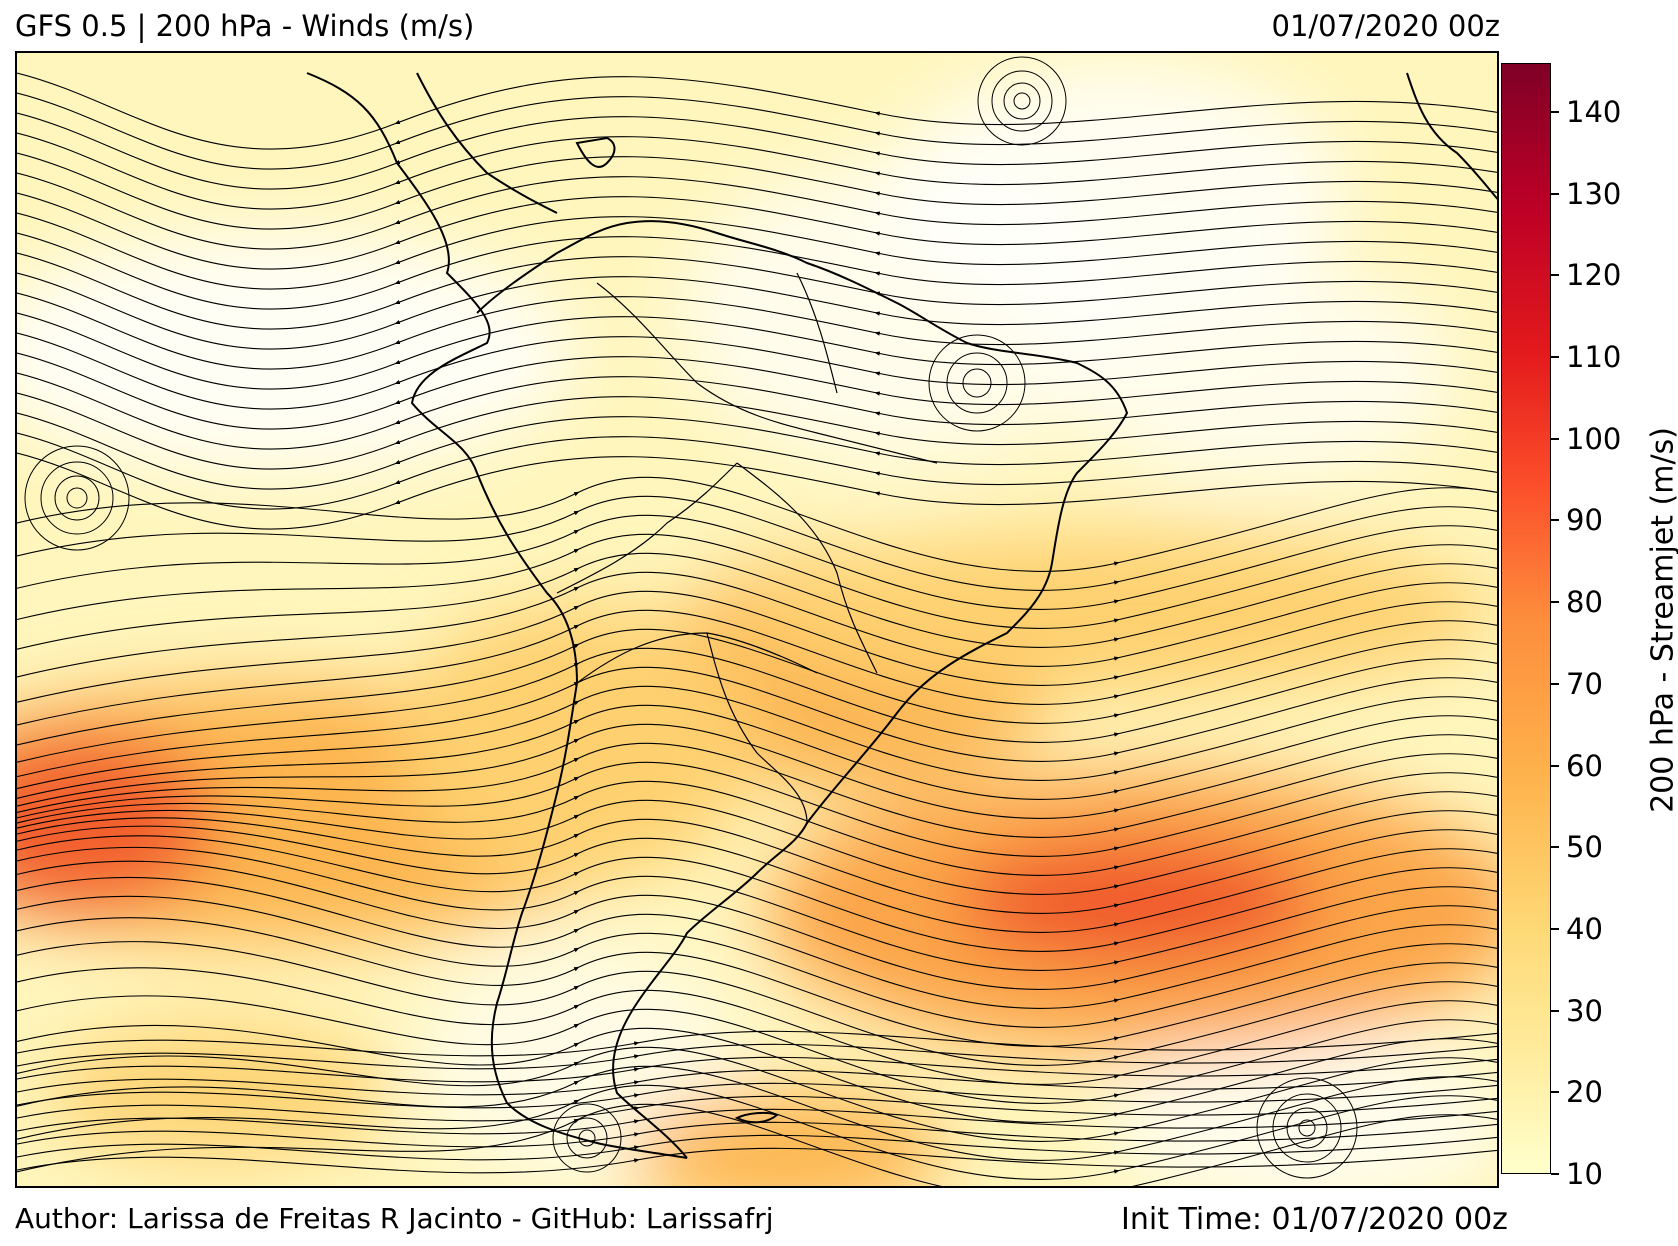 The image size is (1678, 1246). Describe the element at coordinates (1584, 847) in the screenshot. I see `colorbar-tick-label: 50` at that location.